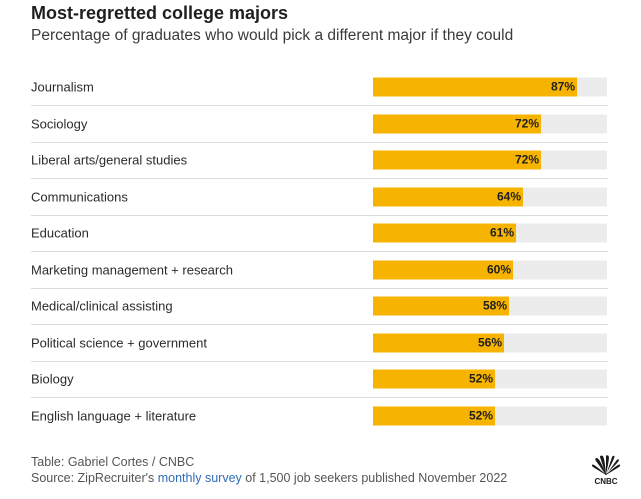 The width and height of the screenshot is (641, 499). What do you see at coordinates (319, 416) in the screenshot?
I see `bar-row: English language + literature 52%` at bounding box center [319, 416].